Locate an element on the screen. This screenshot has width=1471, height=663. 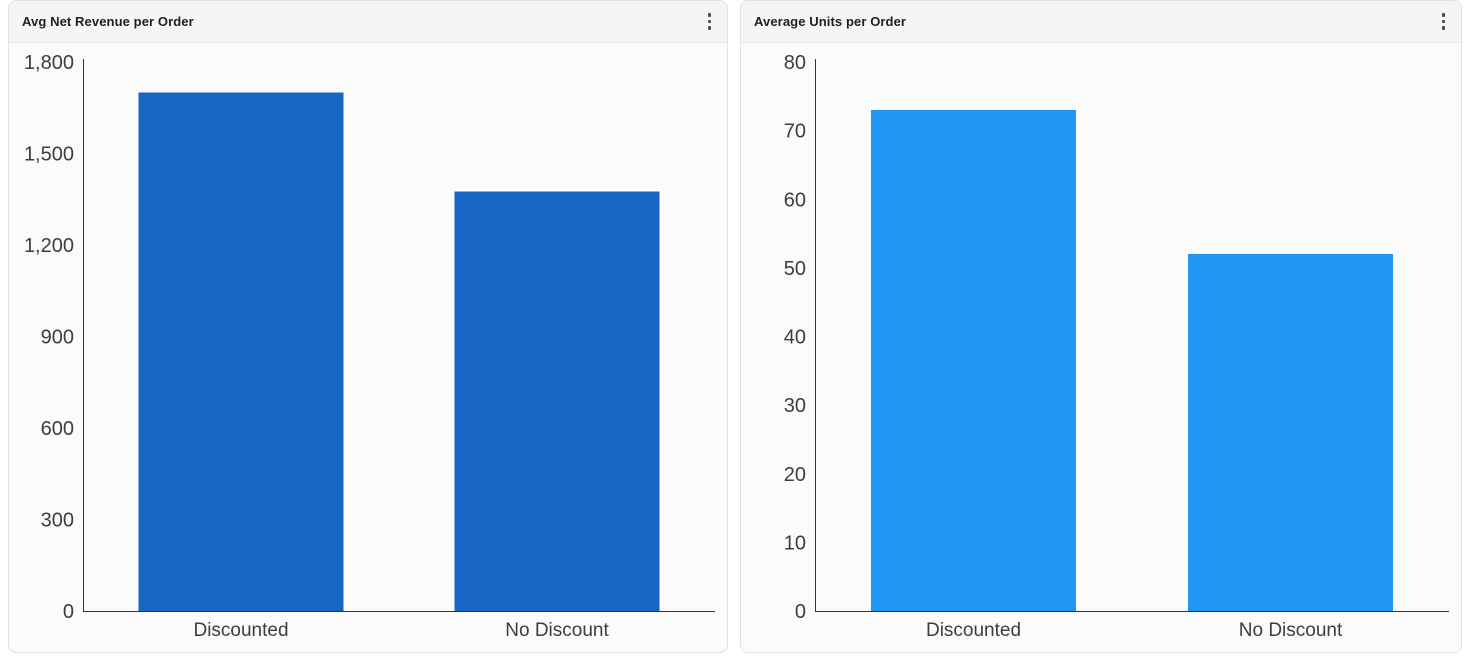
y-axis-tick-label: 600 is located at coordinates (57, 429).